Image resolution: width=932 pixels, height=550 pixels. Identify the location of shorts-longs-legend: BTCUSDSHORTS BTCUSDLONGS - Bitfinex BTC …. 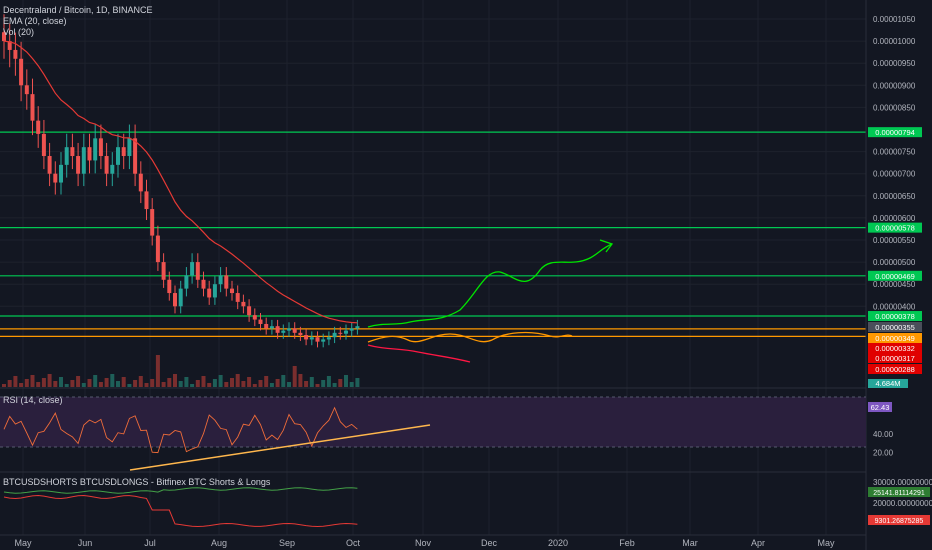
(137, 482).